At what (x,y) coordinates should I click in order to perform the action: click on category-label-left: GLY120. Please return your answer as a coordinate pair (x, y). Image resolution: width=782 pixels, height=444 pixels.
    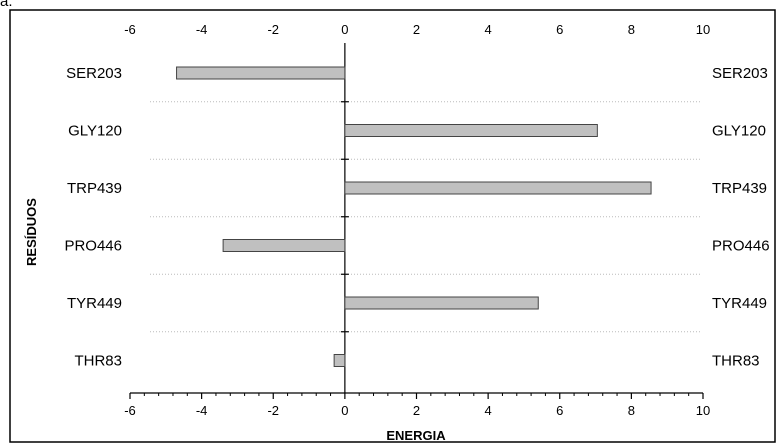
    Looking at the image, I should click on (95, 131).